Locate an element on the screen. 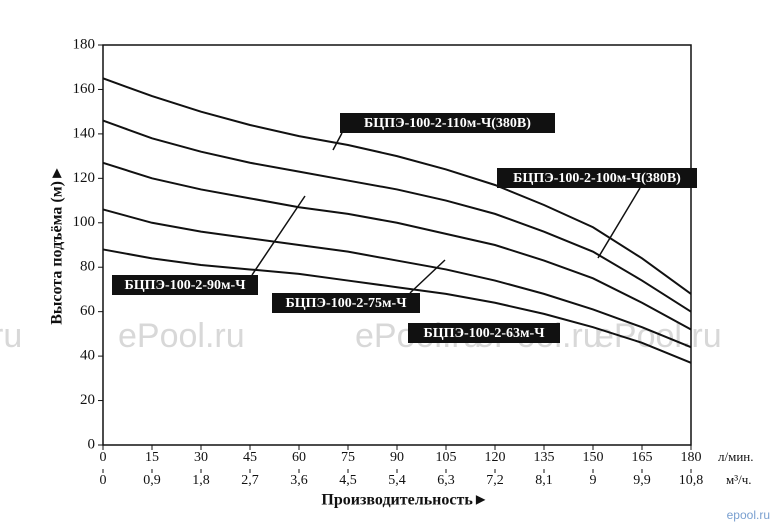 This screenshot has height=526, width=776. x-tick-label: 30 is located at coordinates (201, 457).